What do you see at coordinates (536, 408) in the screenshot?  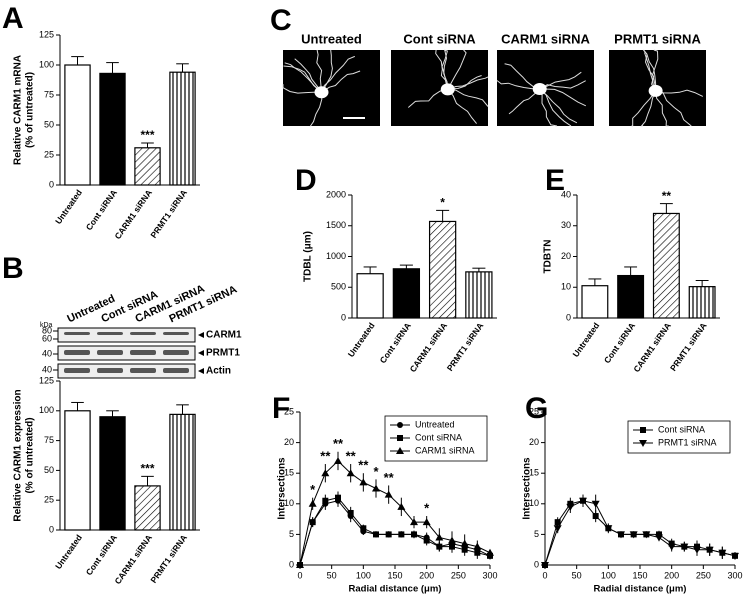 I see `panel-label: G` at bounding box center [536, 408].